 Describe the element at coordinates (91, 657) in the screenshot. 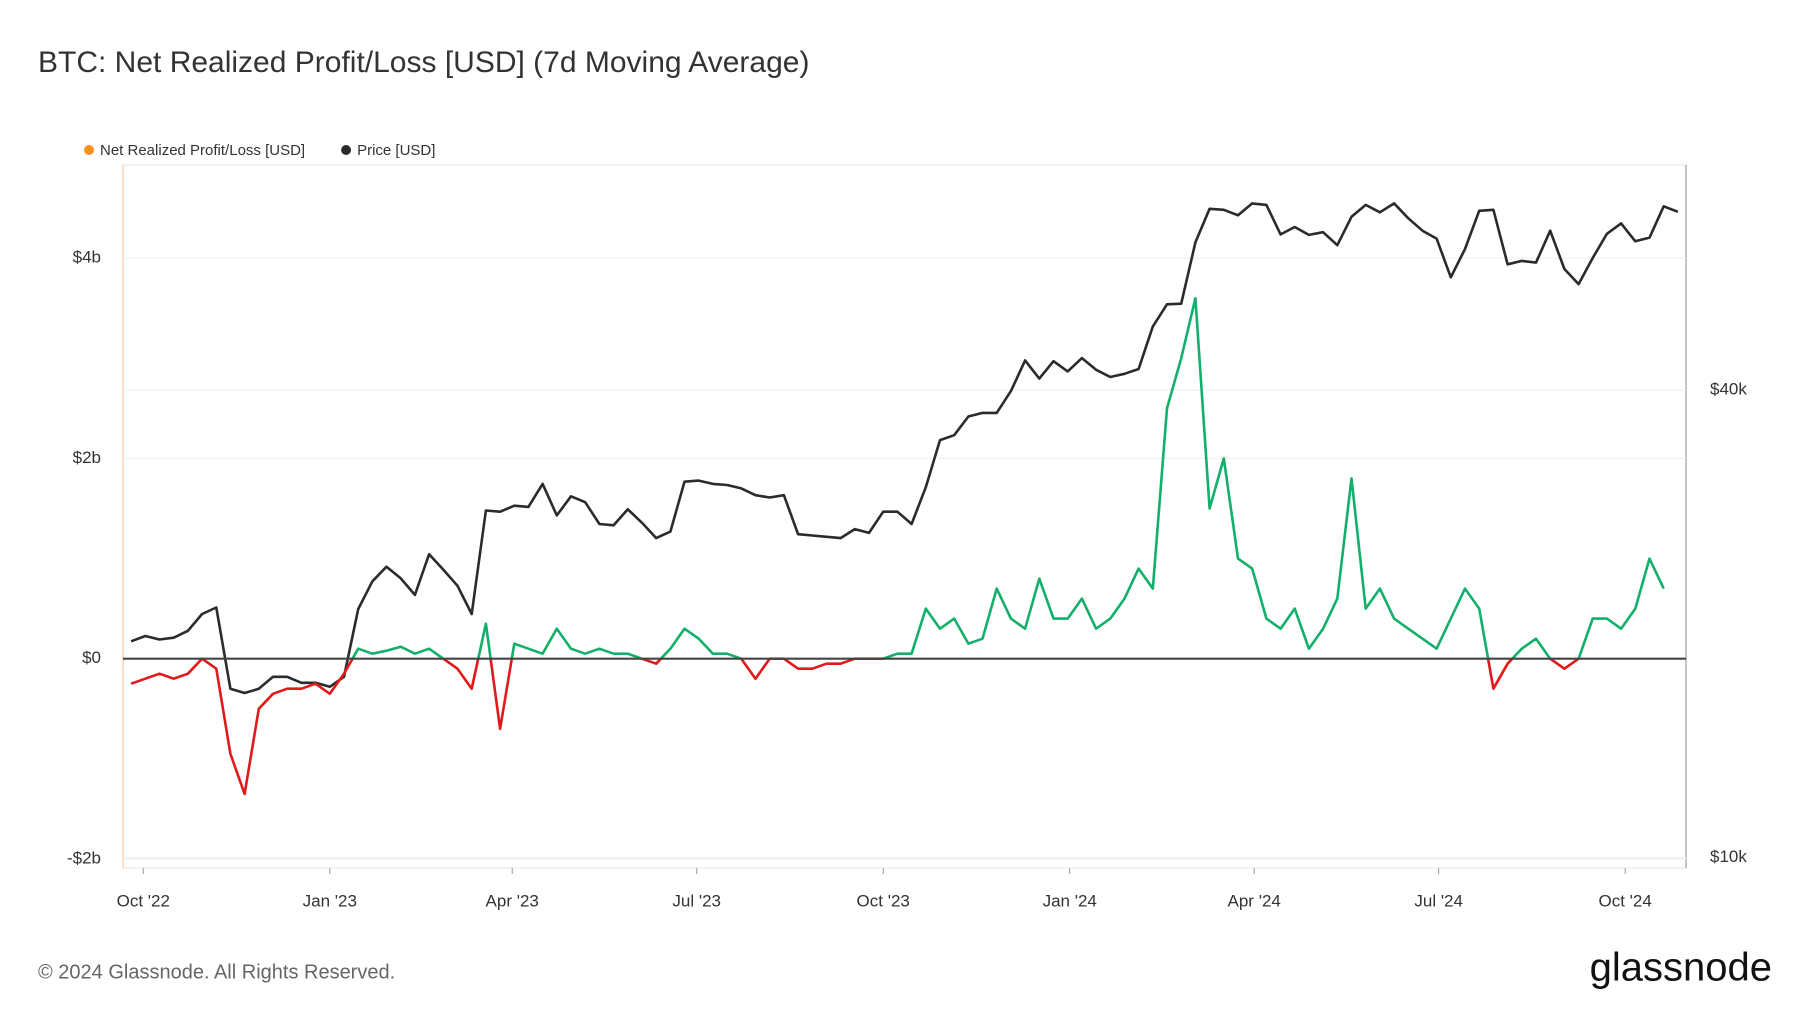

I see `y-tick-label: $0` at that location.